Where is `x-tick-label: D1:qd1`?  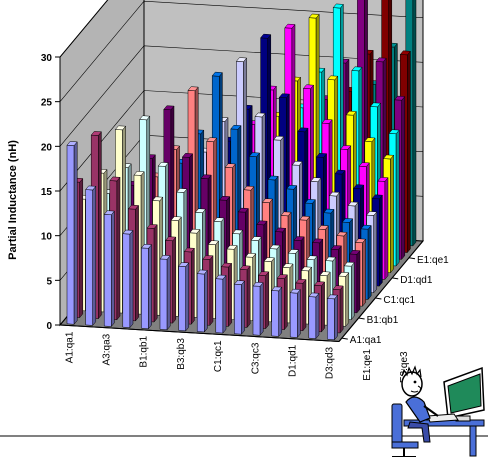
x-tick-label: D1:qd1 is located at coordinates (293, 360).